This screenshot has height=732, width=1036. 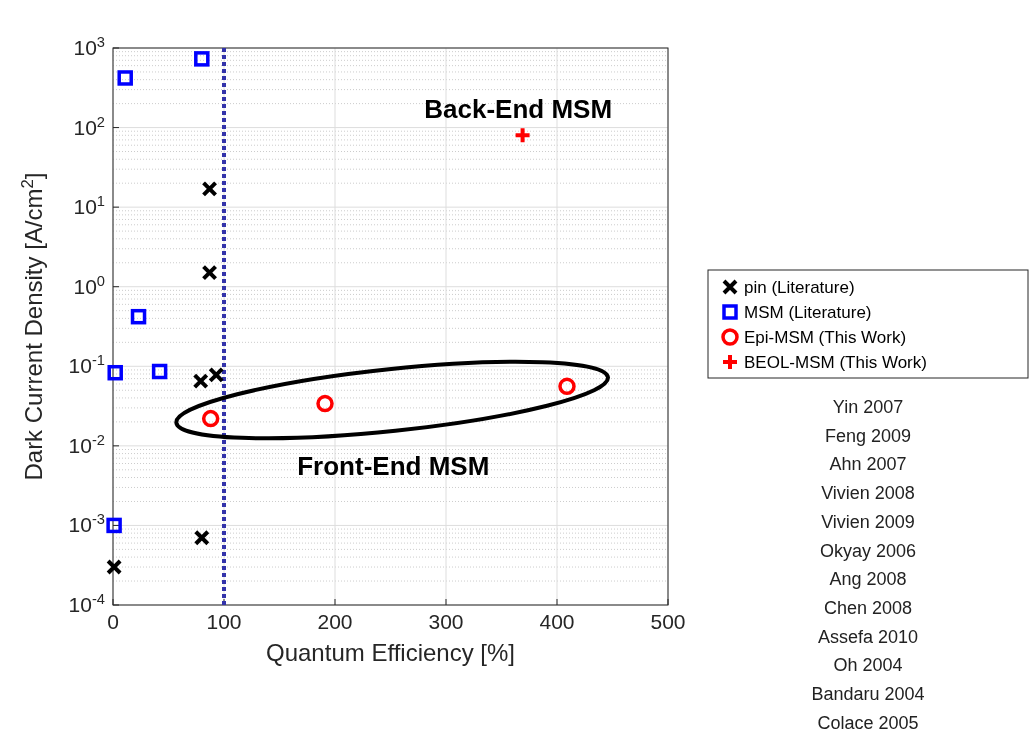 I want to click on annotation: Back-End MSM, so click(x=518, y=109).